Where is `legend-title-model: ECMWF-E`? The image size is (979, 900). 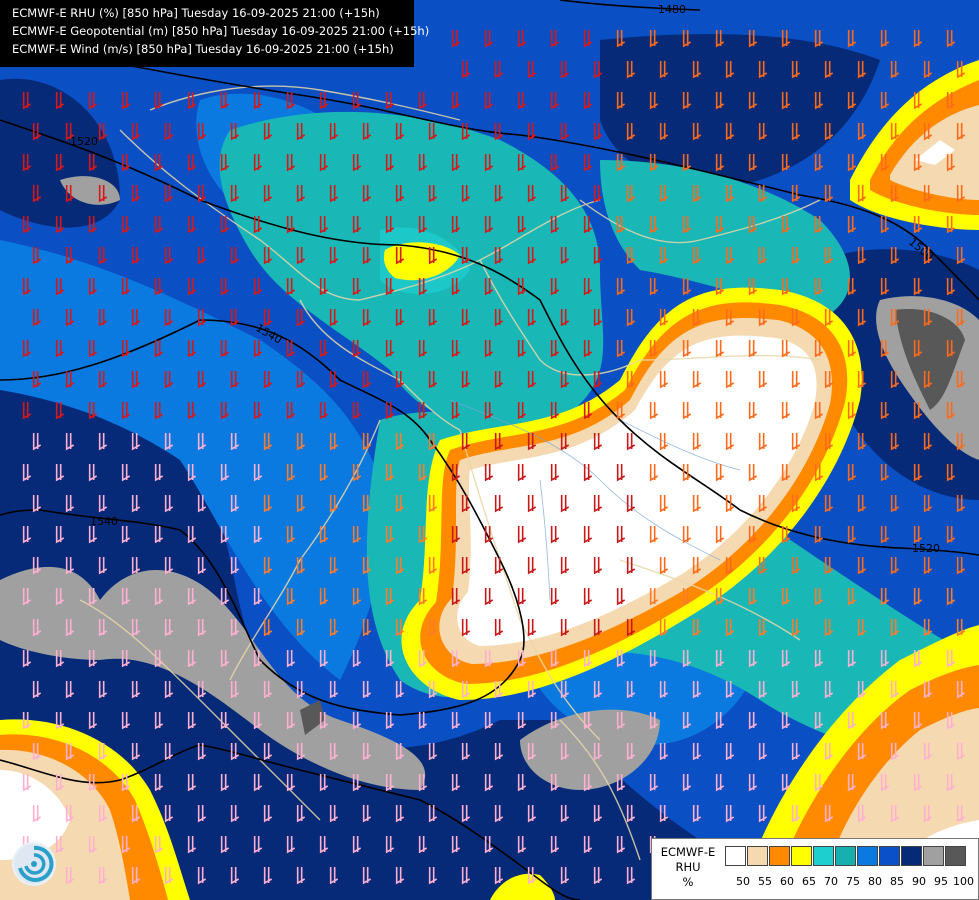 legend-title-model: ECMWF-E is located at coordinates (688, 852).